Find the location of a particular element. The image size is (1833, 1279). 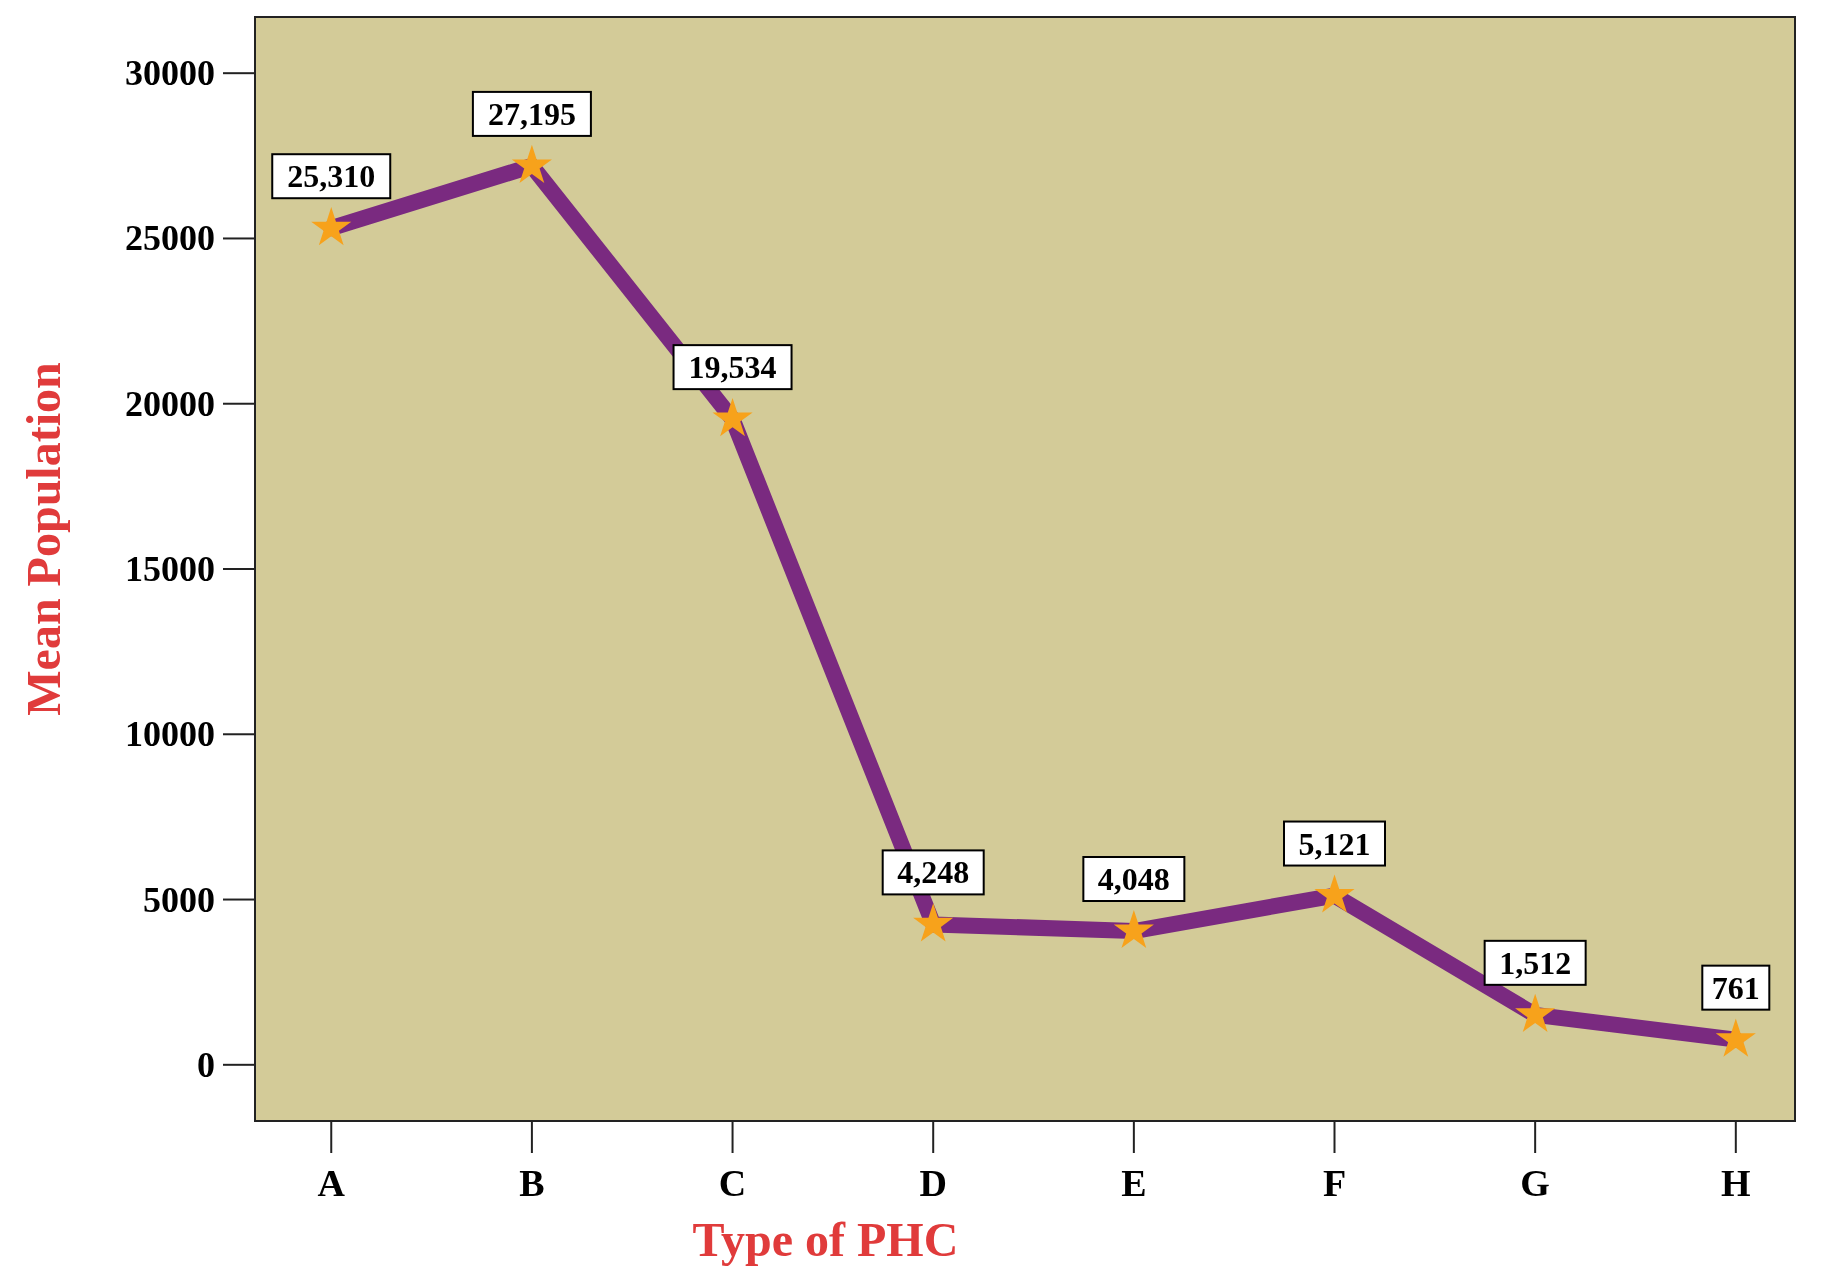

x-tick-label: C is located at coordinates (732, 1183).